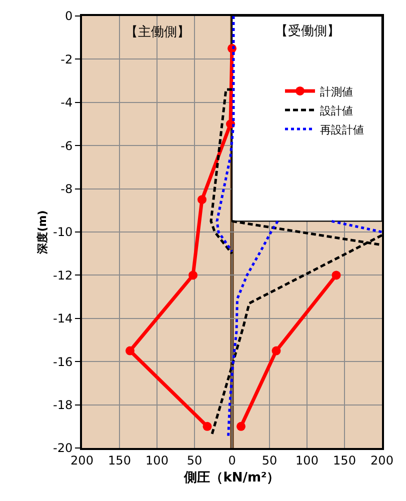 This screenshot has width=406, height=501. What do you see at coordinates (62, 275) in the screenshot?
I see `y-tick-label: -12` at bounding box center [62, 275].